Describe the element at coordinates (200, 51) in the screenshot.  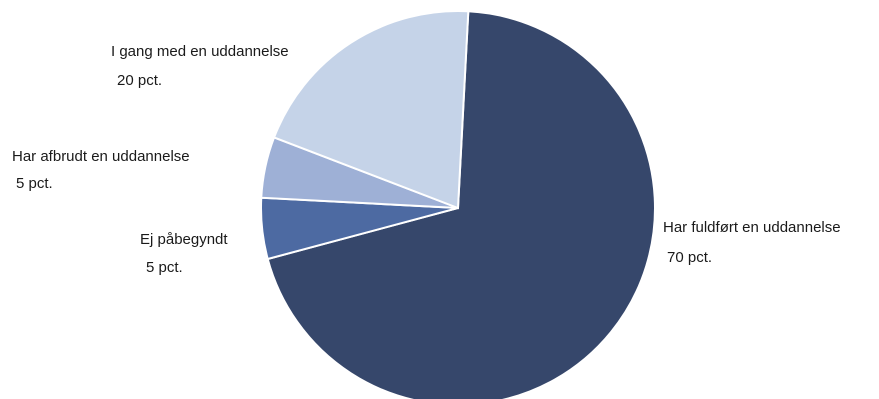
I see `slice-label-i-gang: I gang med en uddannelse` at that location.